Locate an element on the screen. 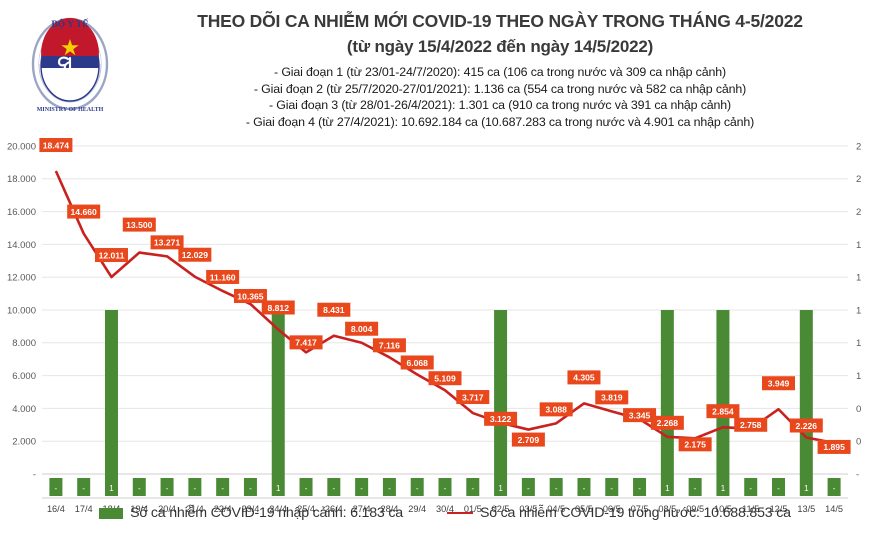 This screenshot has width=890, height=538. x-axis-date-label: 11/5 is located at coordinates (750, 509).